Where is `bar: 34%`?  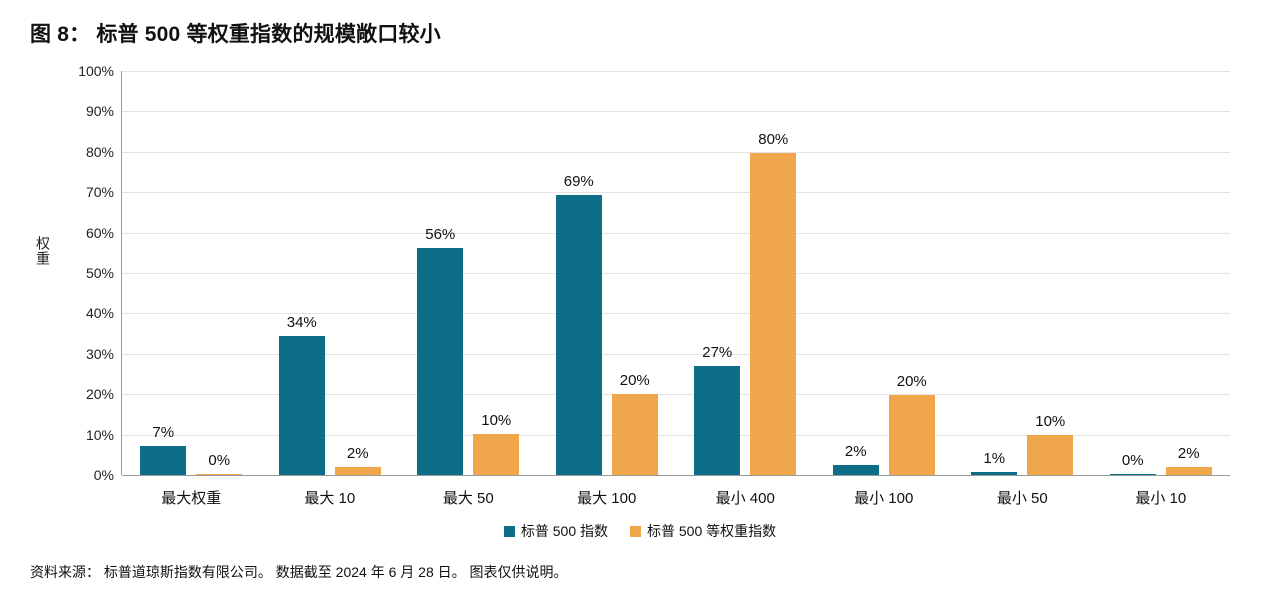
bar: 34% is located at coordinates (301, 394).